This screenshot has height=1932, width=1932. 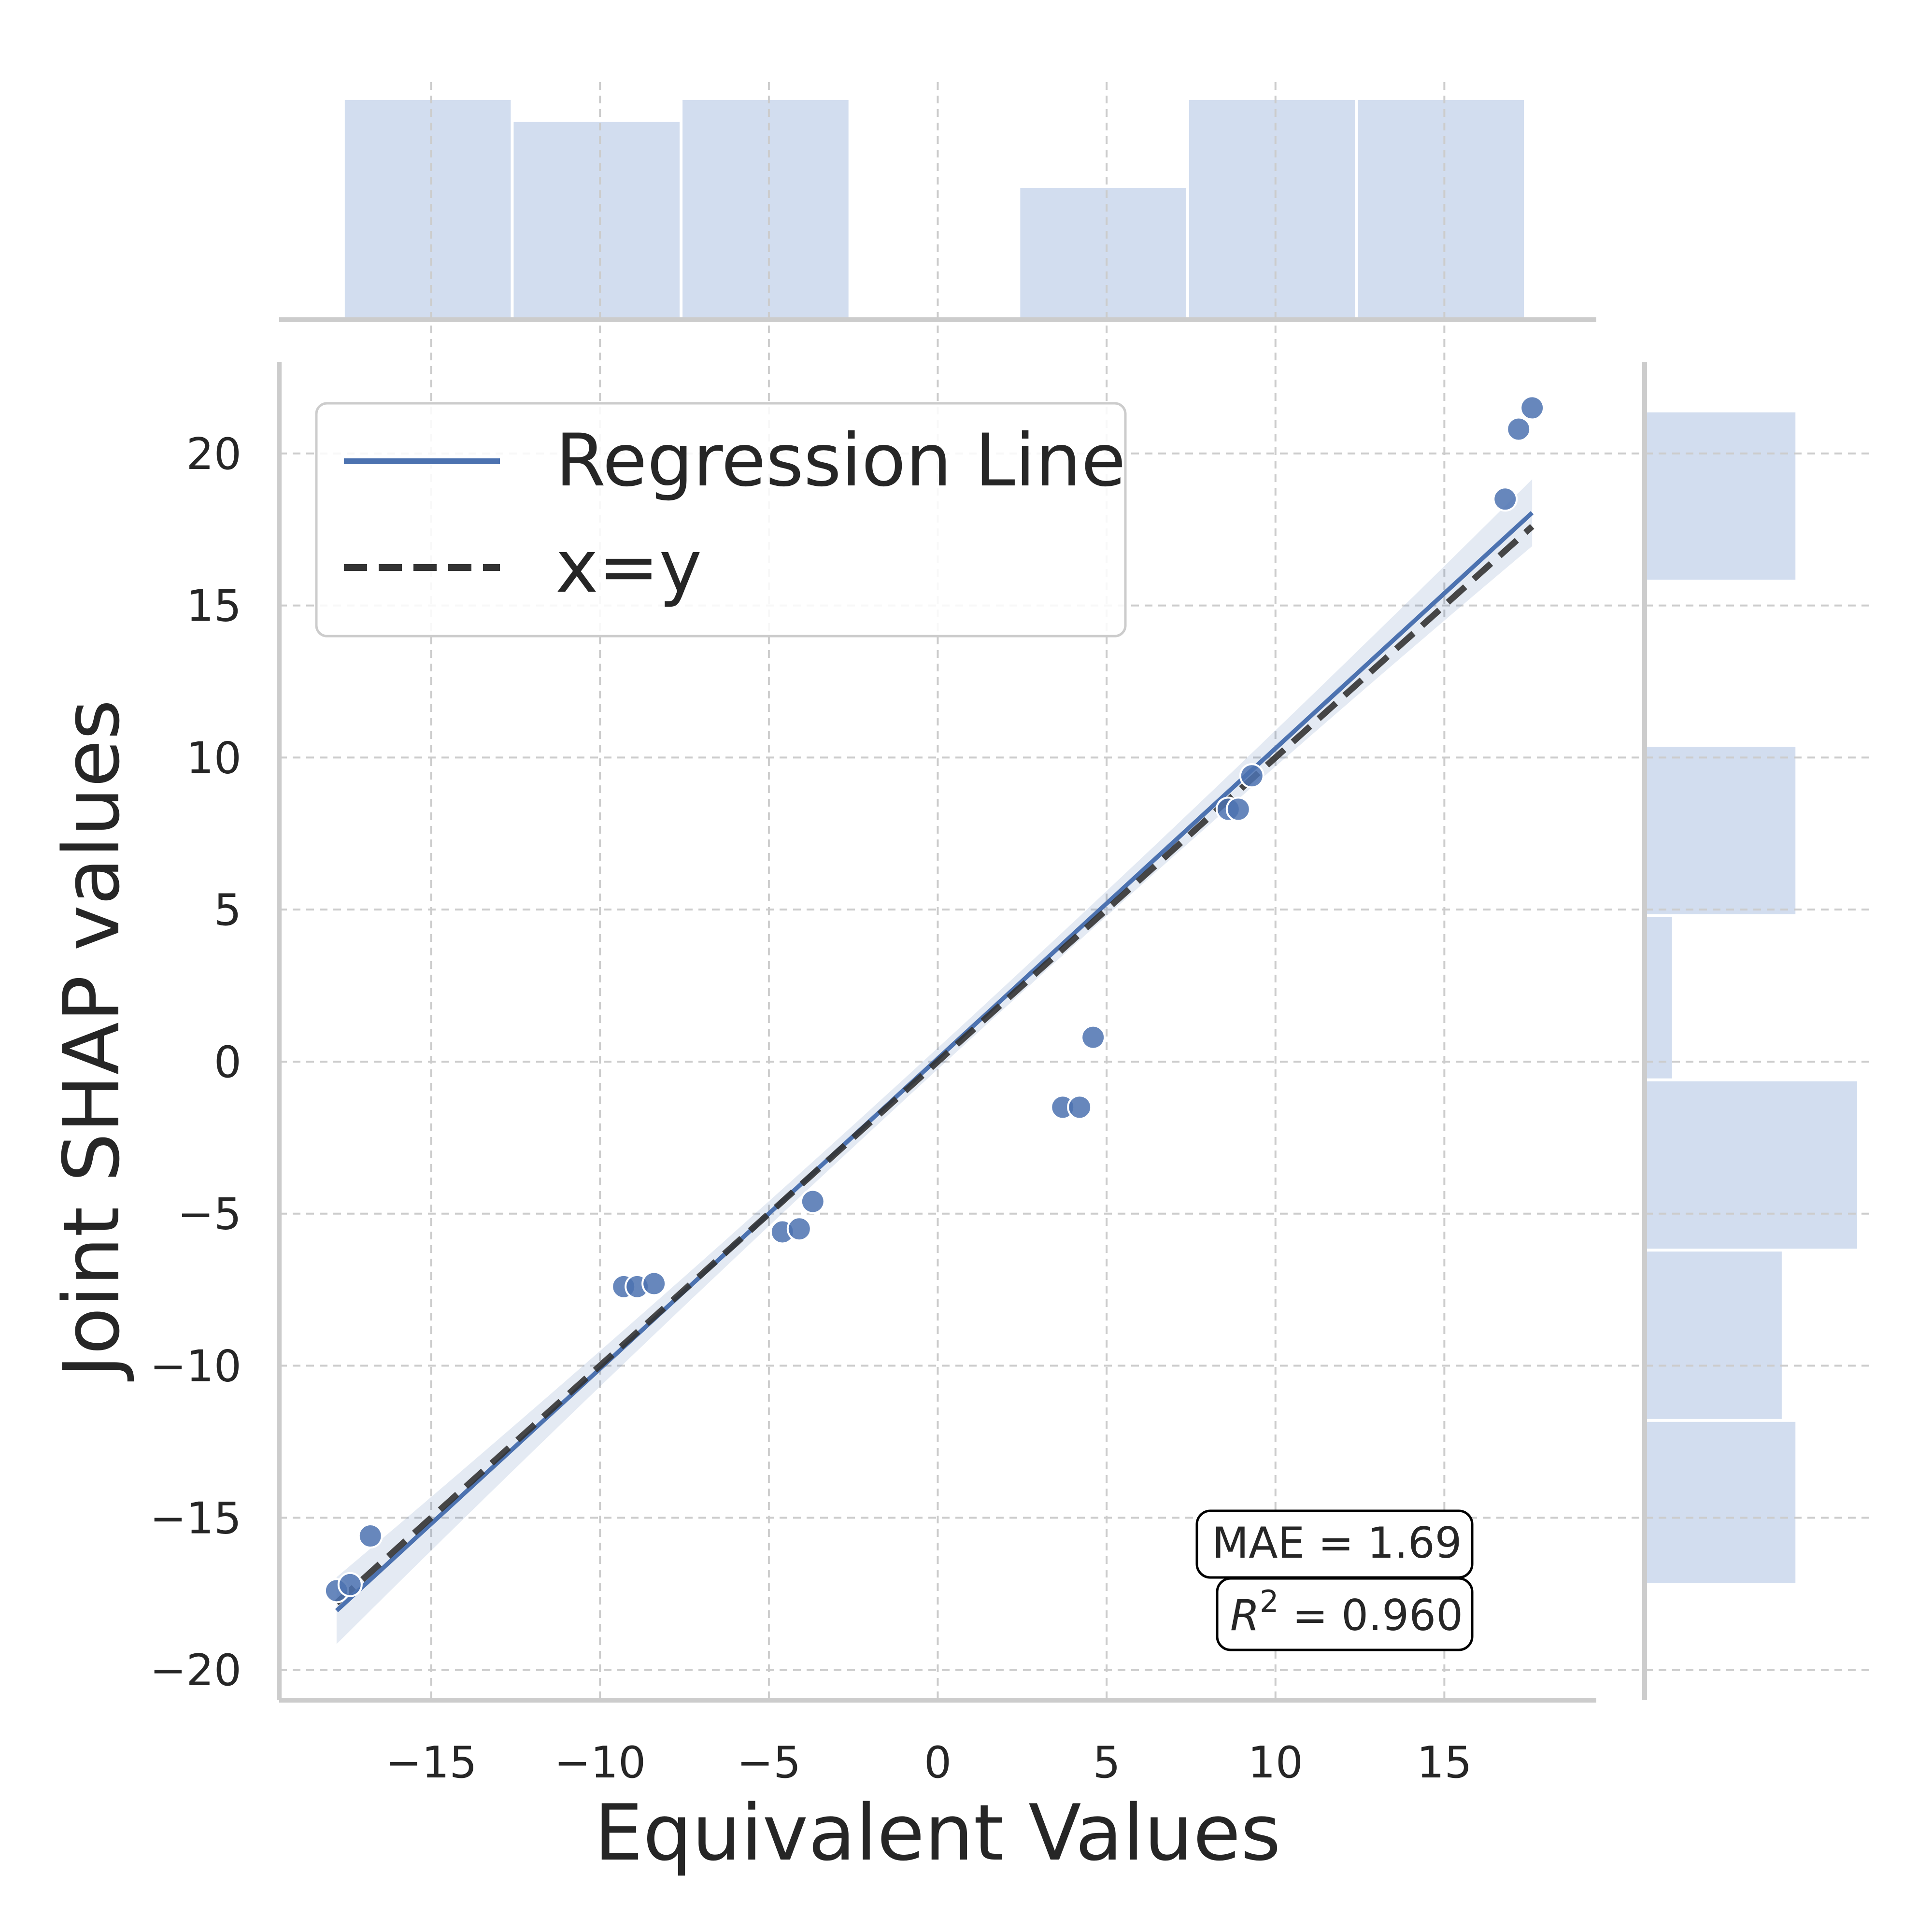 I want to click on x-tick-label-4: 5, so click(x=1106, y=1762).